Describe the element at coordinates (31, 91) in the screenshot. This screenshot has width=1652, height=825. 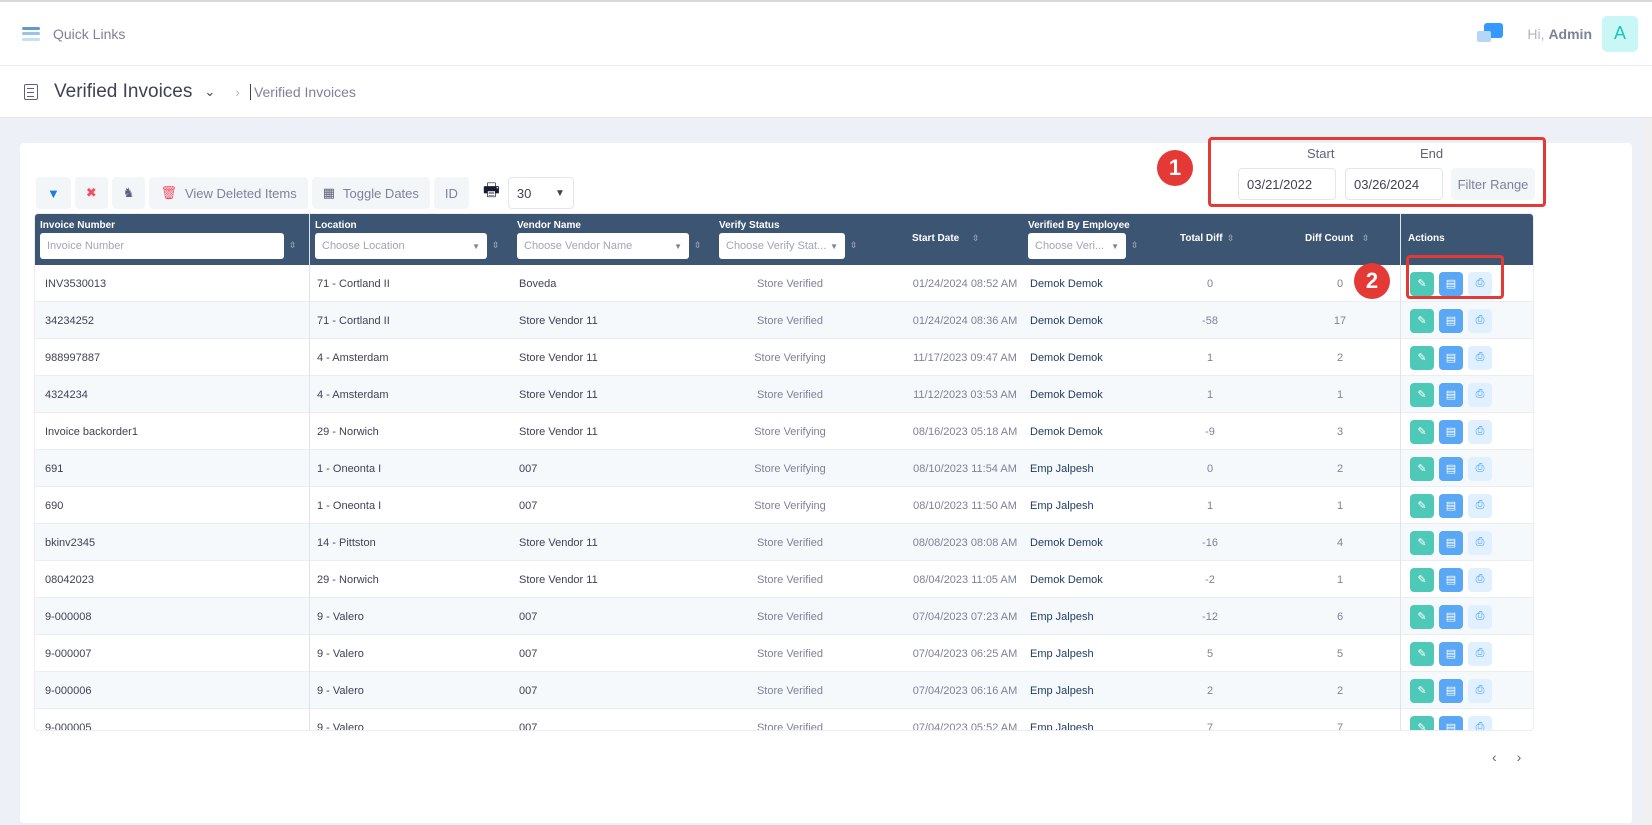
I see `list-icon` at that location.